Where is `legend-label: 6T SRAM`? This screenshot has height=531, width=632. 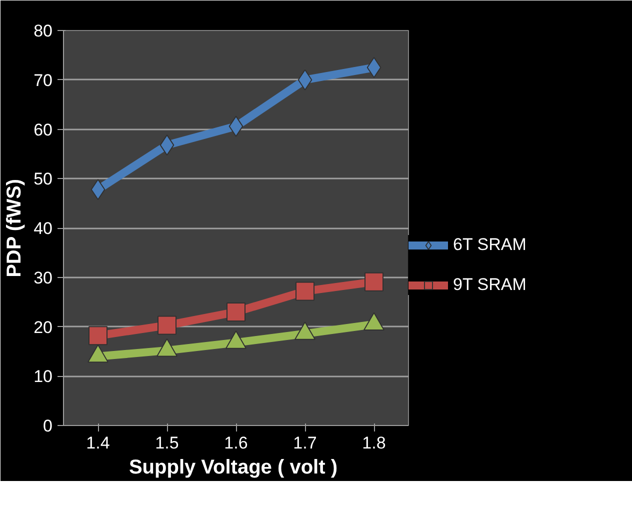 legend-label: 6T SRAM is located at coordinates (489, 245).